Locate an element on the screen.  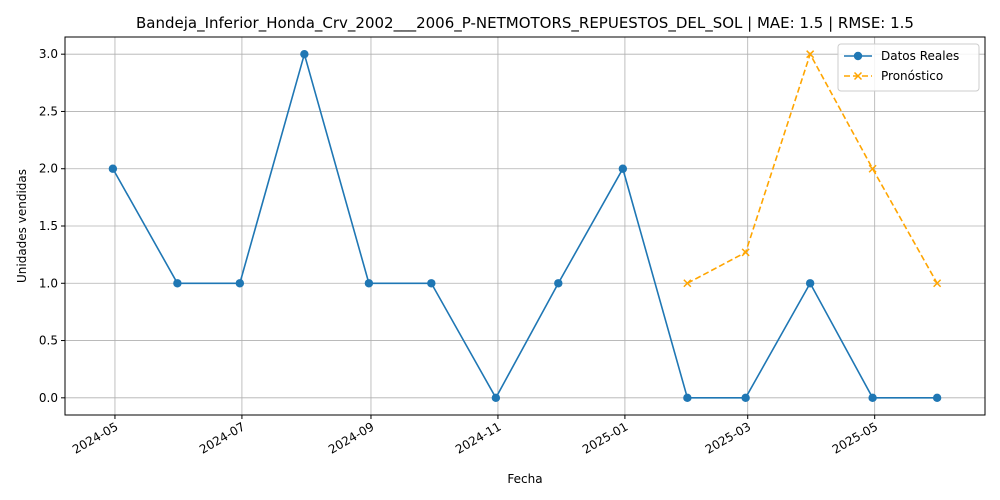
y-tick-label: 1.5 is located at coordinates (48, 226).